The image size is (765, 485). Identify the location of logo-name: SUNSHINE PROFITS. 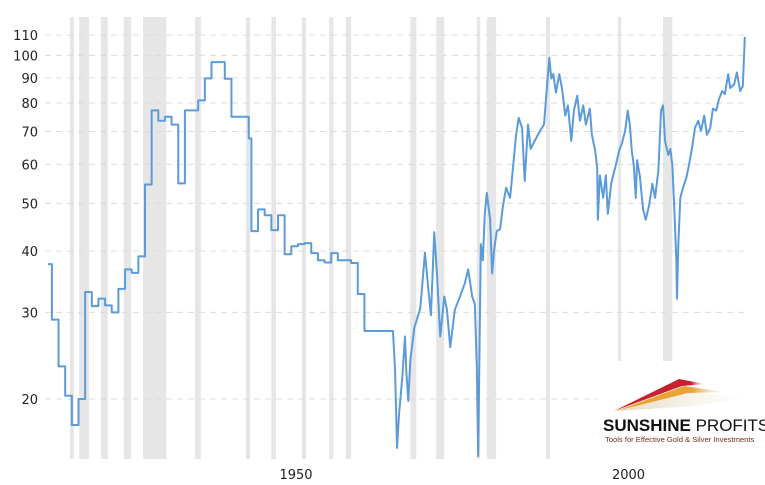
(684, 425).